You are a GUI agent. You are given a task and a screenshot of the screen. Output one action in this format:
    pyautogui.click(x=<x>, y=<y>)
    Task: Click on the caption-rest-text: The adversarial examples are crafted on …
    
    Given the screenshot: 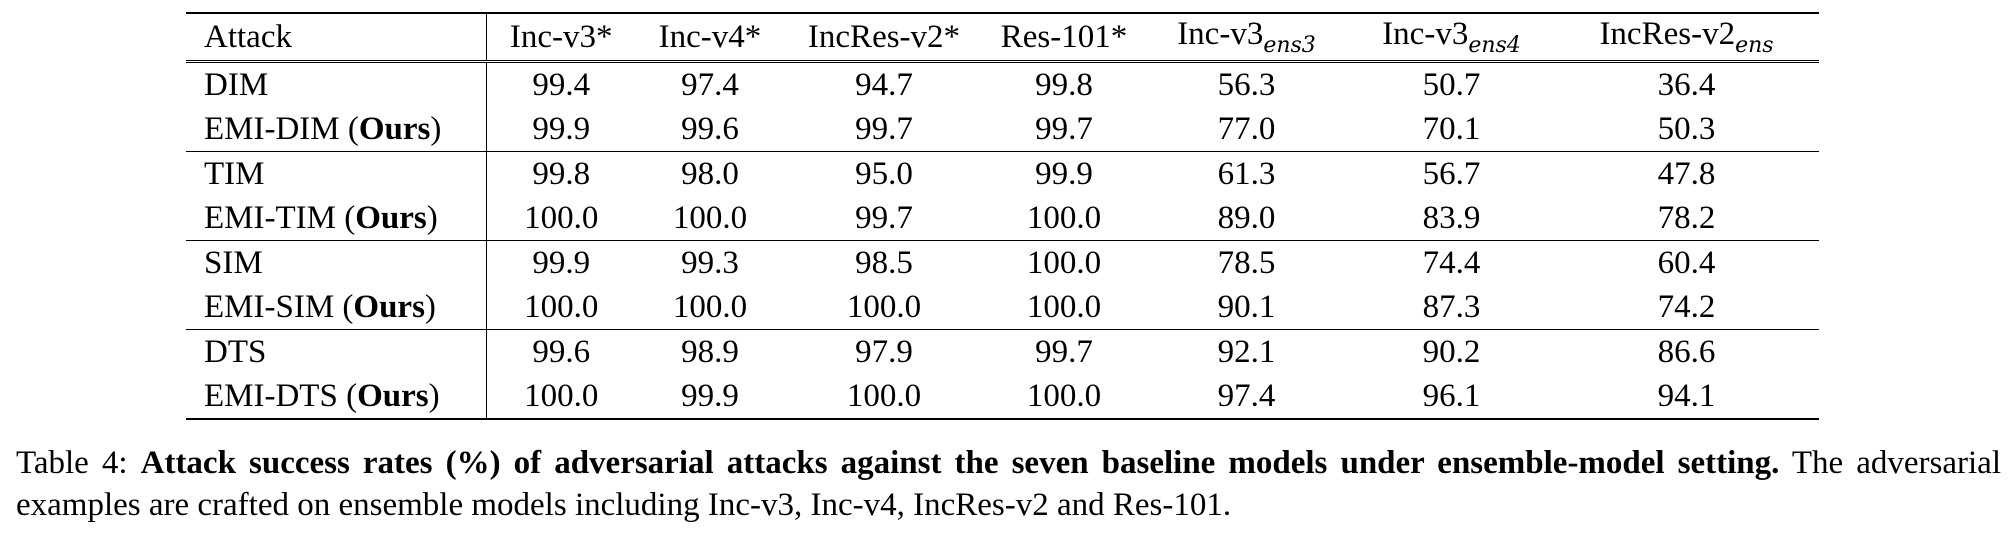 What is the action you would take?
    pyautogui.click(x=1008, y=484)
    